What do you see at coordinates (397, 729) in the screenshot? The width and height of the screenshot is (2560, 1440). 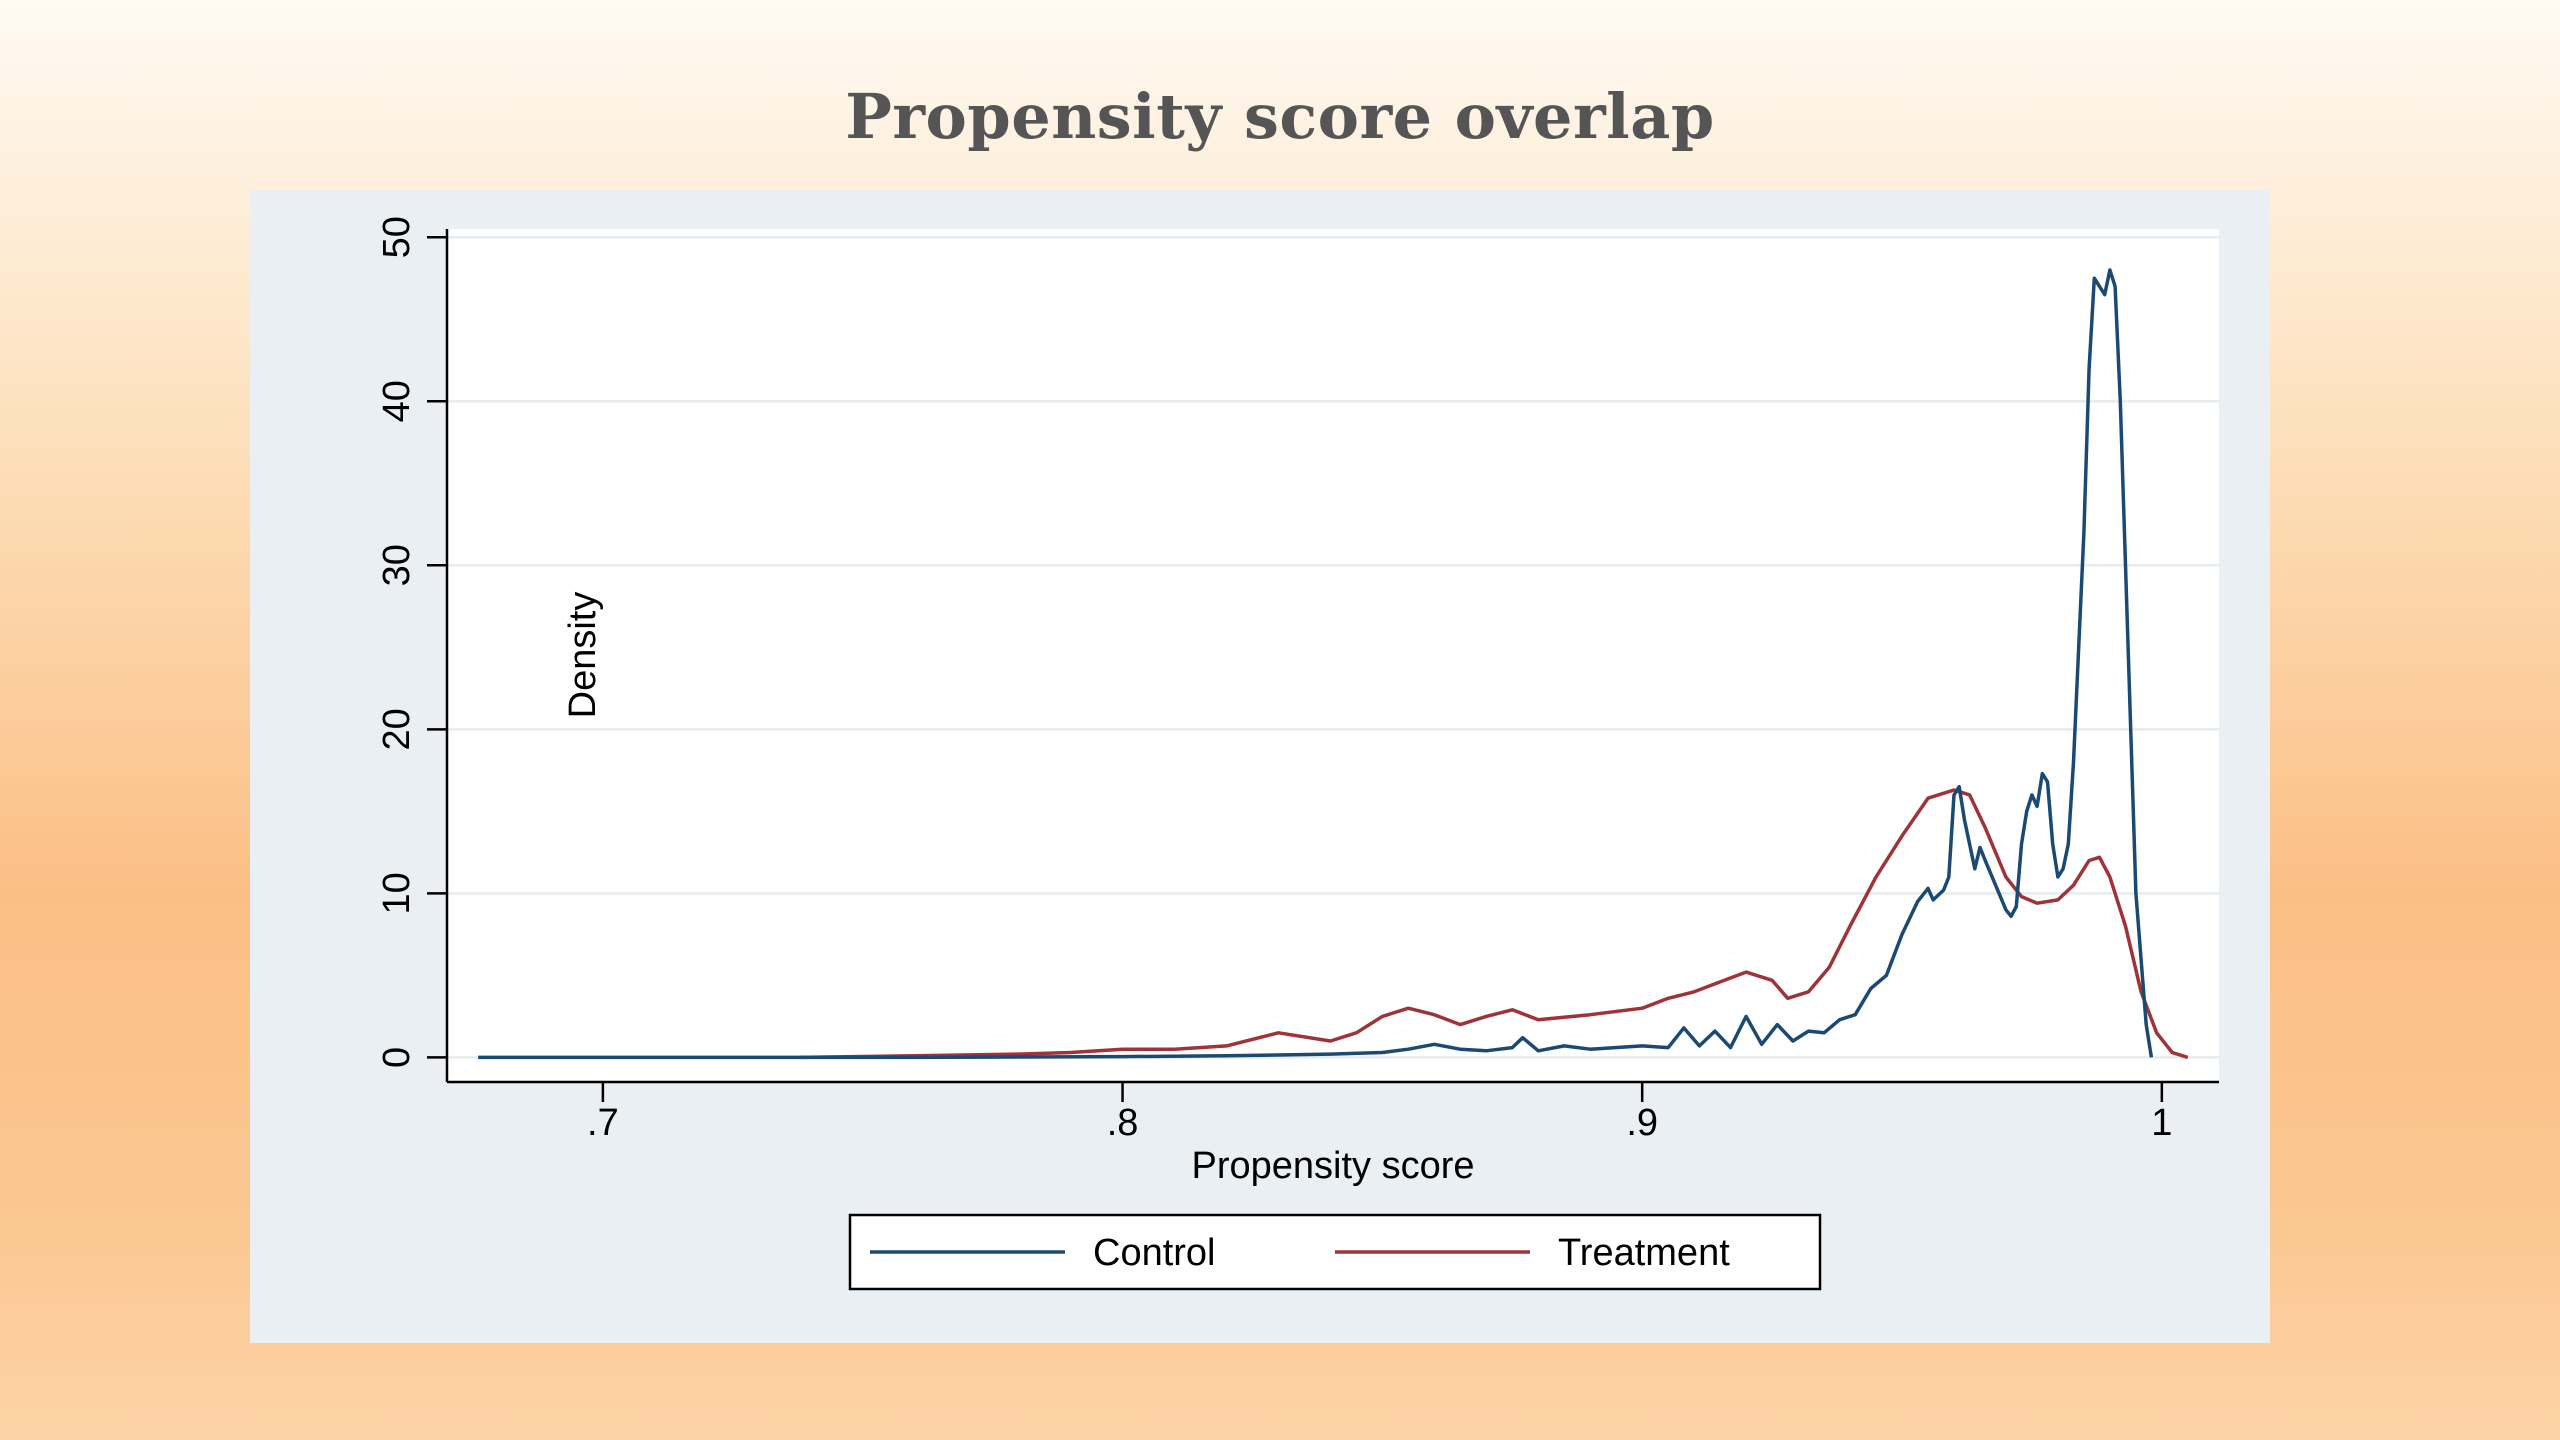 I see `y-tick-label: 20` at bounding box center [397, 729].